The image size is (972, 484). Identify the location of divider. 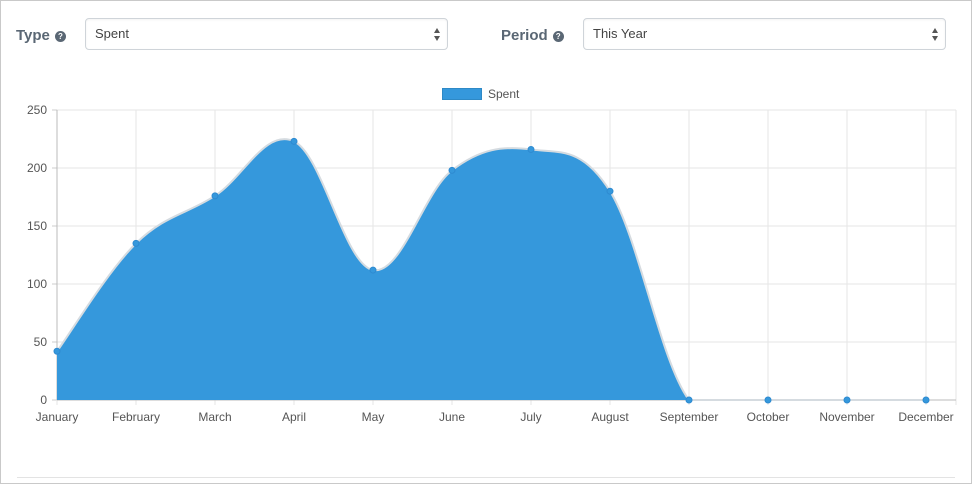
(486, 477).